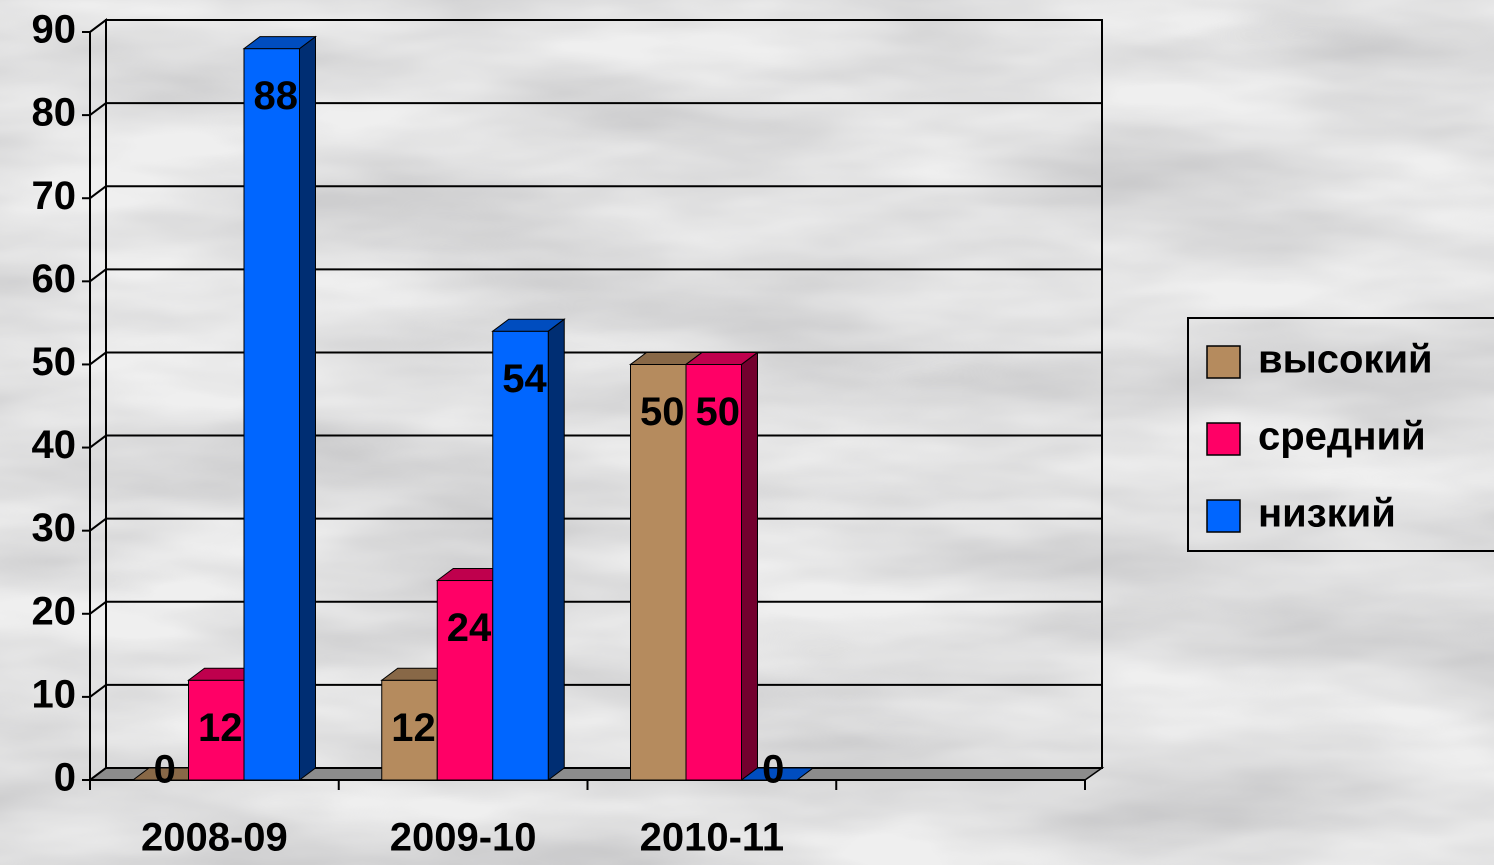 This screenshot has width=1494, height=865. What do you see at coordinates (1345, 360) in the screenshot?
I see `legend-label: высокий` at bounding box center [1345, 360].